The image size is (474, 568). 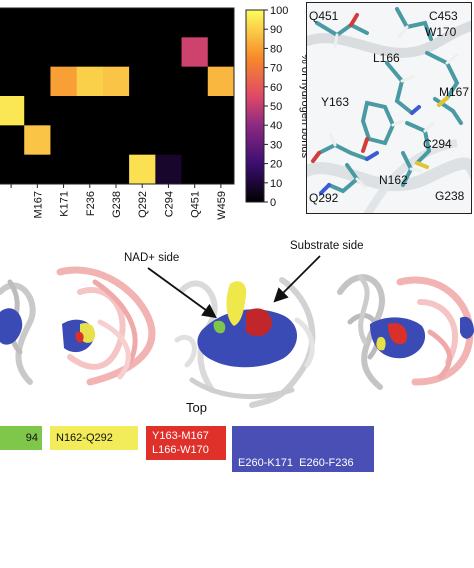 I want to click on residue-label: W170, so click(x=441, y=32).